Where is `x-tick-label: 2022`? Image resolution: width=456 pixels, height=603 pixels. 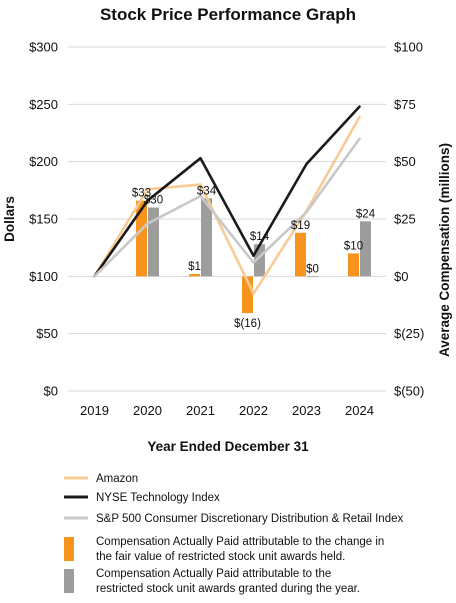
x-tick-label: 2022 is located at coordinates (253, 410).